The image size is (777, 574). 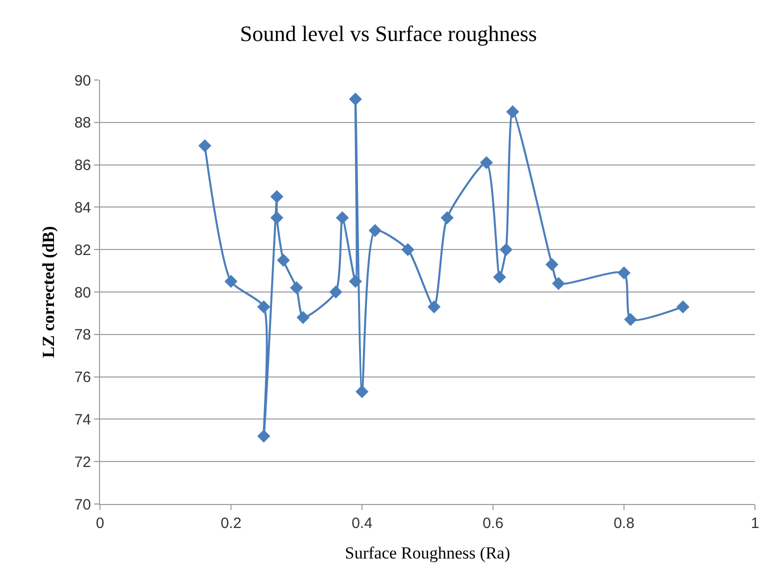 I want to click on x-tick-label: 1, so click(x=755, y=523).